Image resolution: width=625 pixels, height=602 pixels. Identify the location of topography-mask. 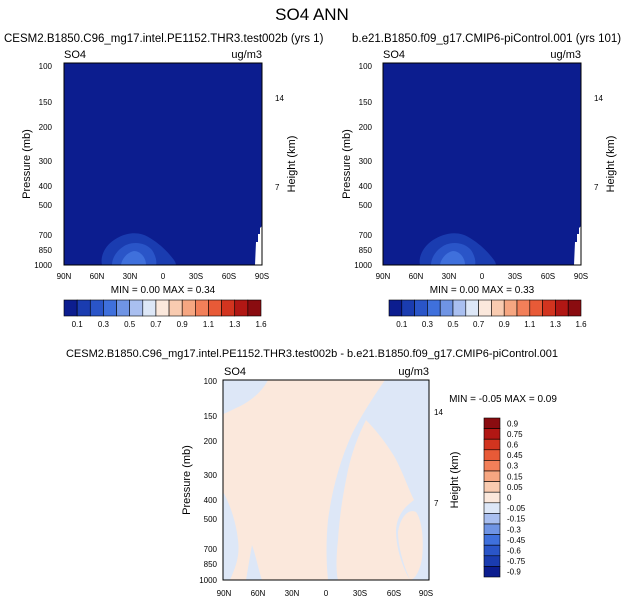
(258, 245).